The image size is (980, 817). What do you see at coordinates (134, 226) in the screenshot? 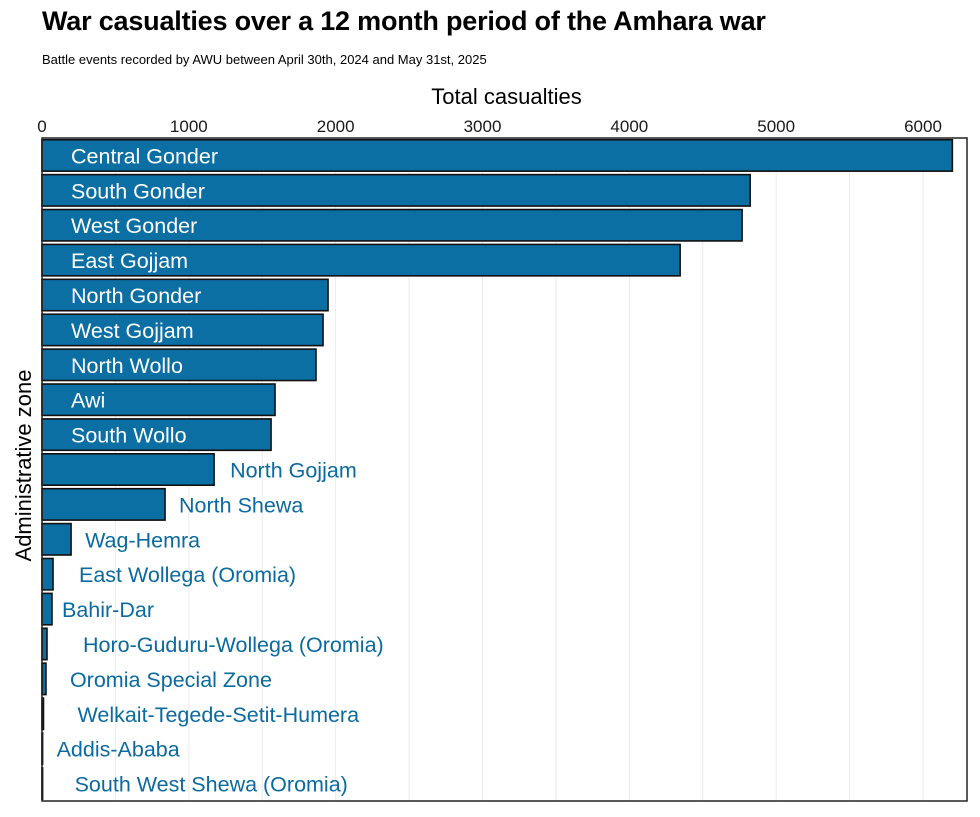
I see `bar-label: West Gonder` at bounding box center [134, 226].